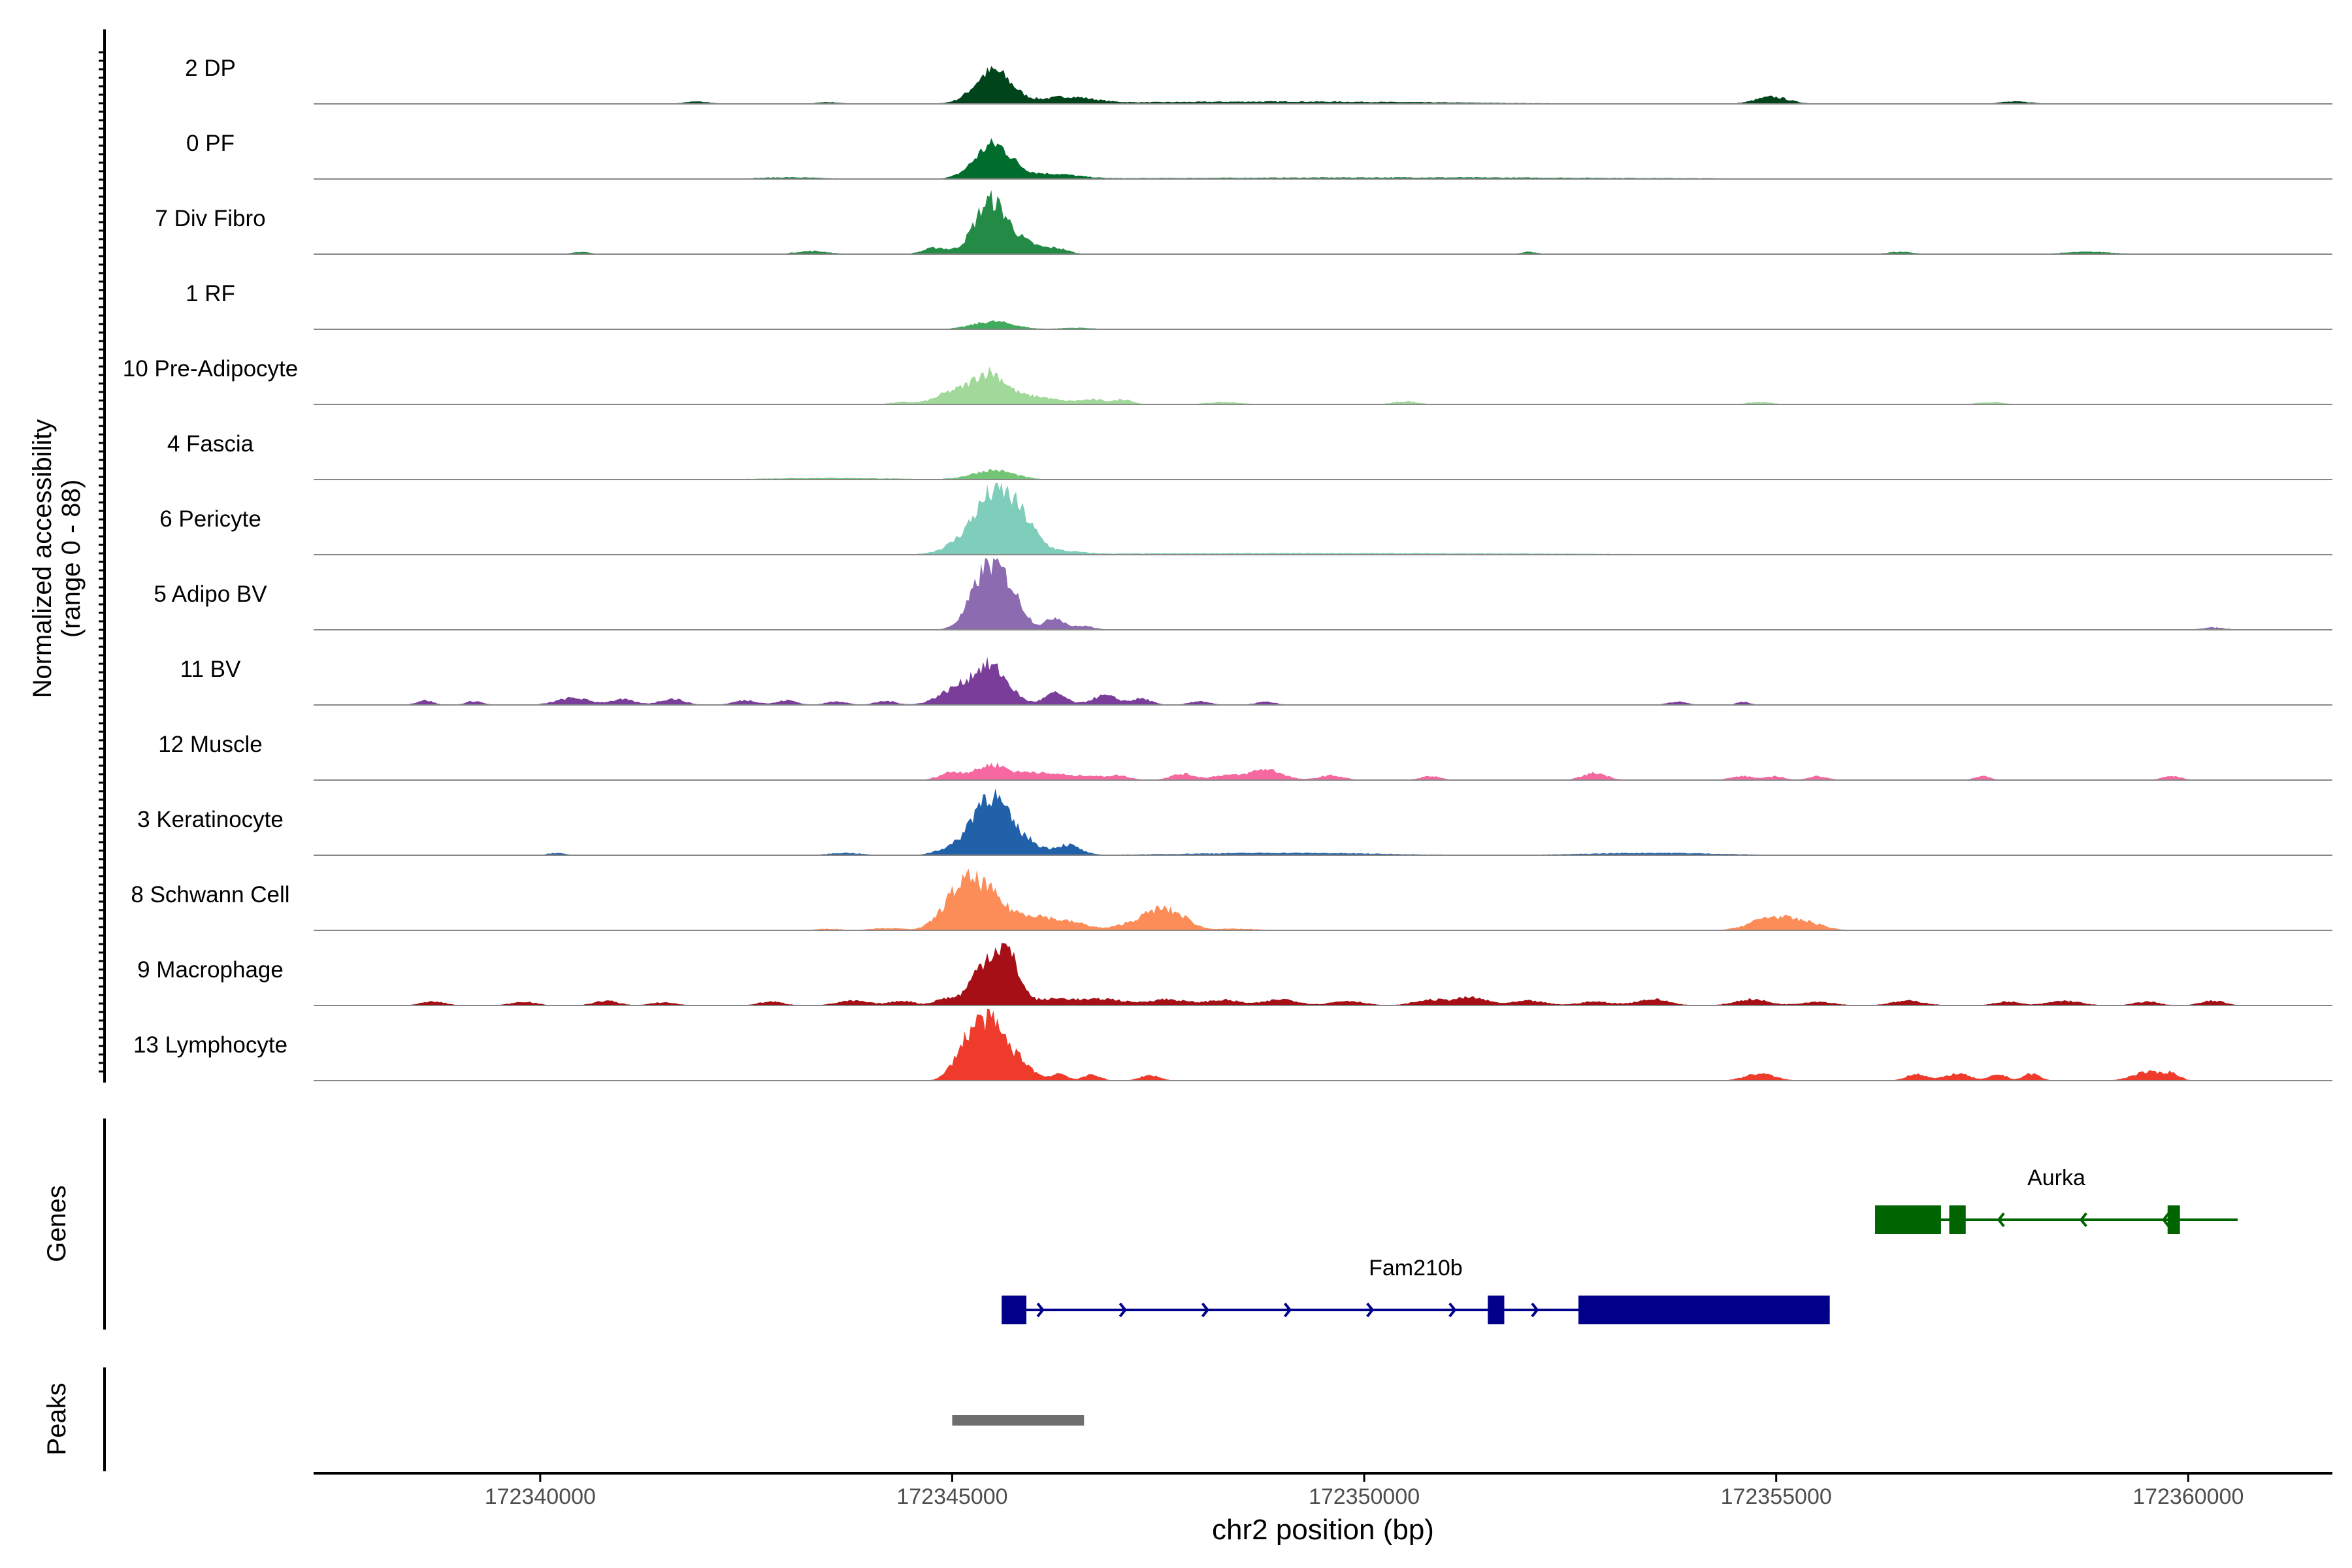  What do you see at coordinates (56, 1223) in the screenshot?
I see `genes-axis-title: Genes` at bounding box center [56, 1223].